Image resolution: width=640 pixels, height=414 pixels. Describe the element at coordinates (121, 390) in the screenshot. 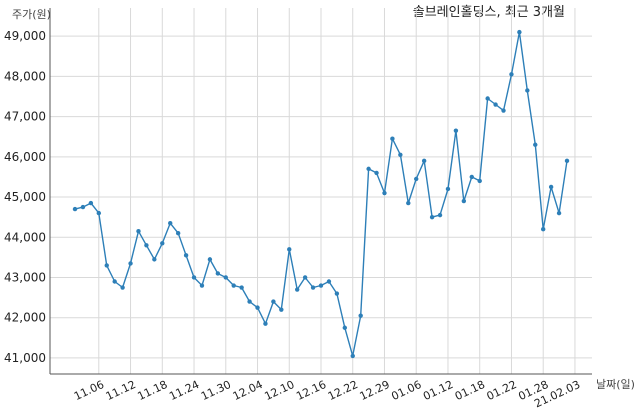

I see `x-tick-label: 11.12` at that location.